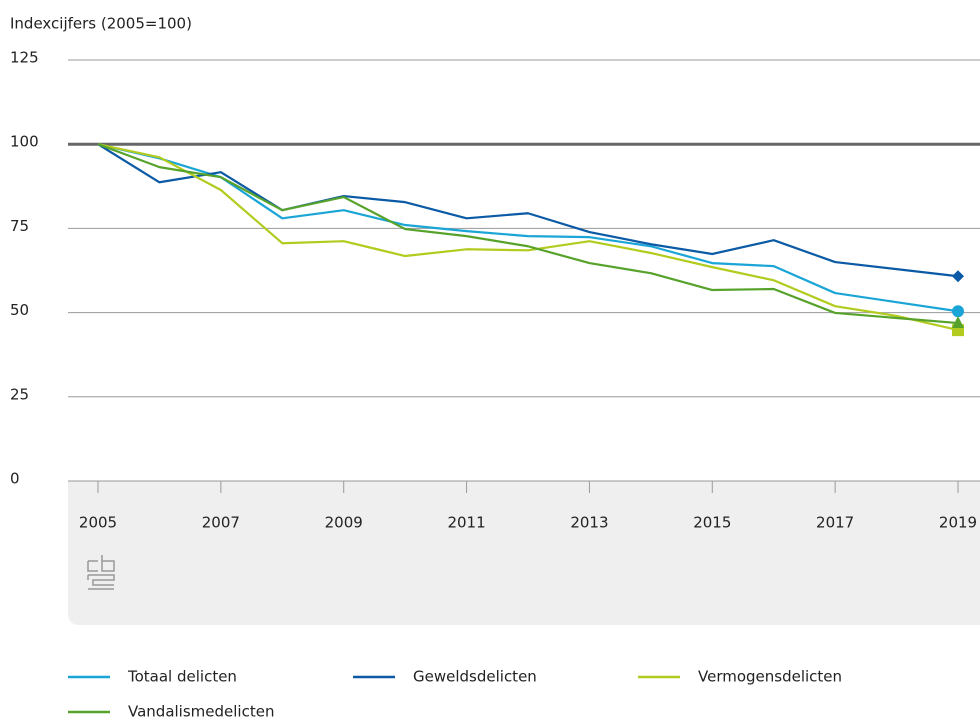  Describe the element at coordinates (19, 394) in the screenshot. I see `y-tick-label: 25` at that location.